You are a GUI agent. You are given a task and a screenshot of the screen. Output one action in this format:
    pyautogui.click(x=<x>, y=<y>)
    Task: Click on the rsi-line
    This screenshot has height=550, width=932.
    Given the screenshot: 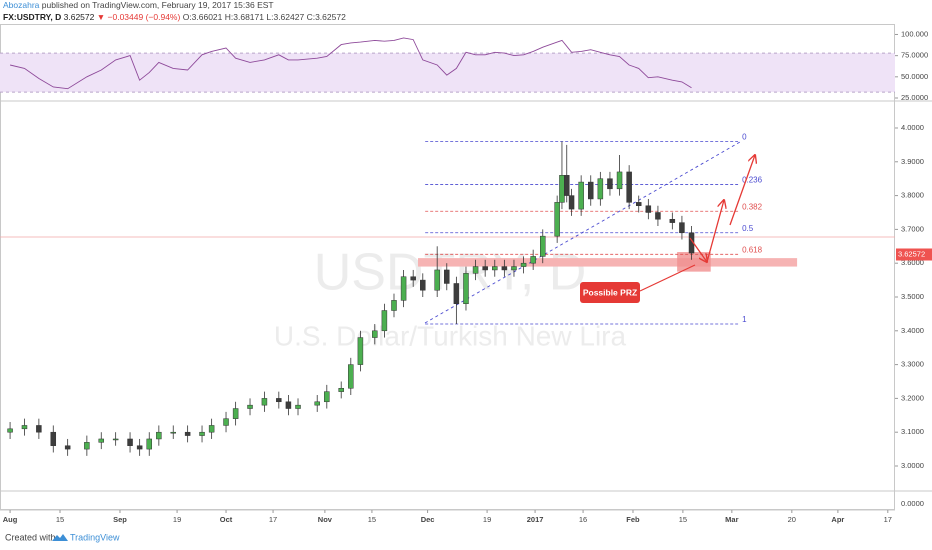 What is the action you would take?
    pyautogui.click(x=350, y=63)
    